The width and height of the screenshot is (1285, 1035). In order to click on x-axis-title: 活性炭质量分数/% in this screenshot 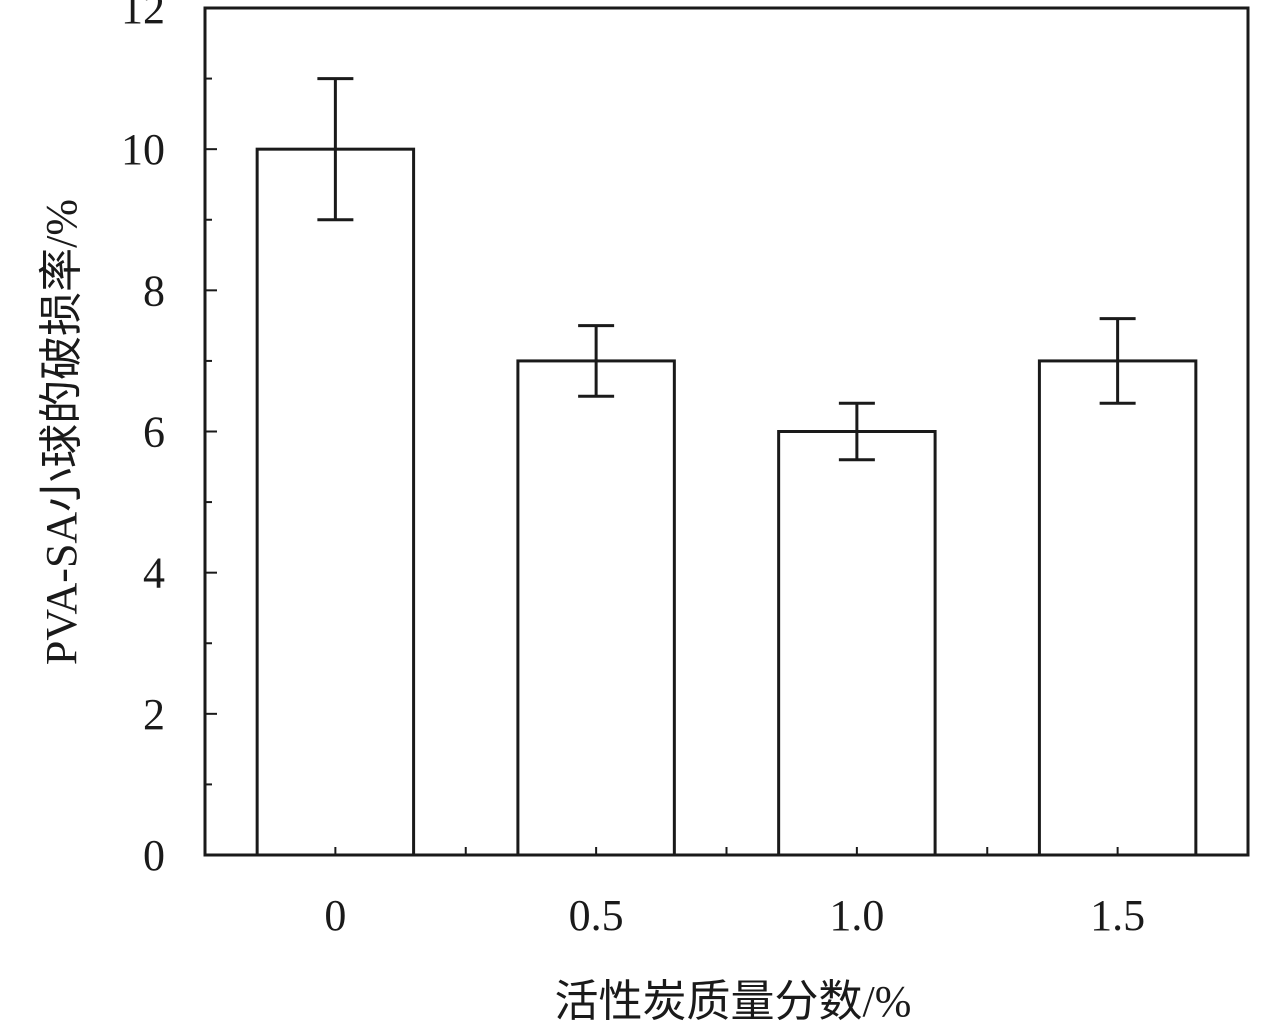, I will do `click(733, 1001)`.